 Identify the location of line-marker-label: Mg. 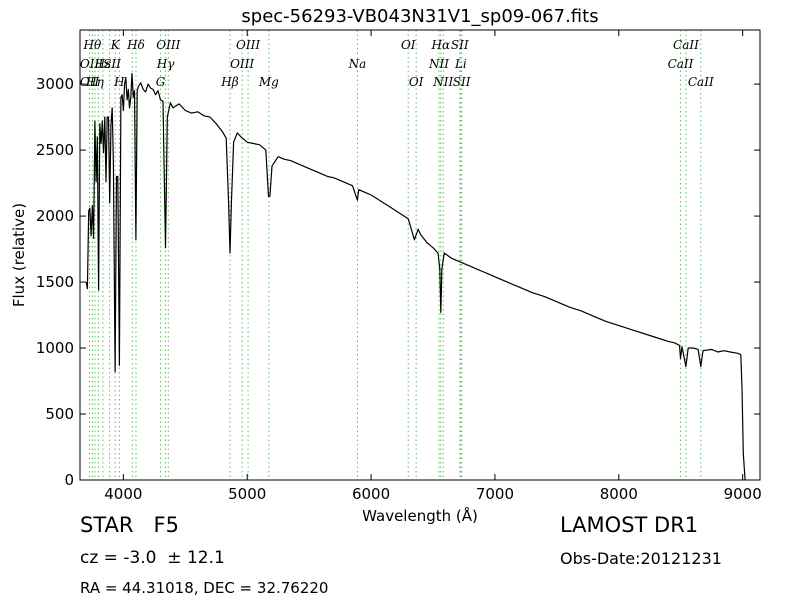
(268, 82).